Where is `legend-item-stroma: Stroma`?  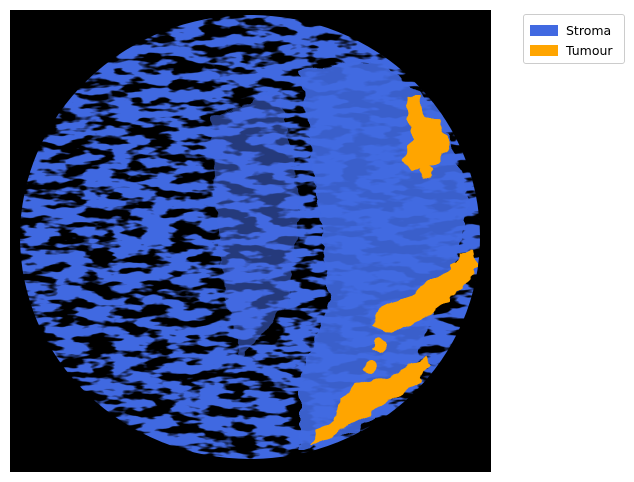 legend-item-stroma: Stroma is located at coordinates (574, 30).